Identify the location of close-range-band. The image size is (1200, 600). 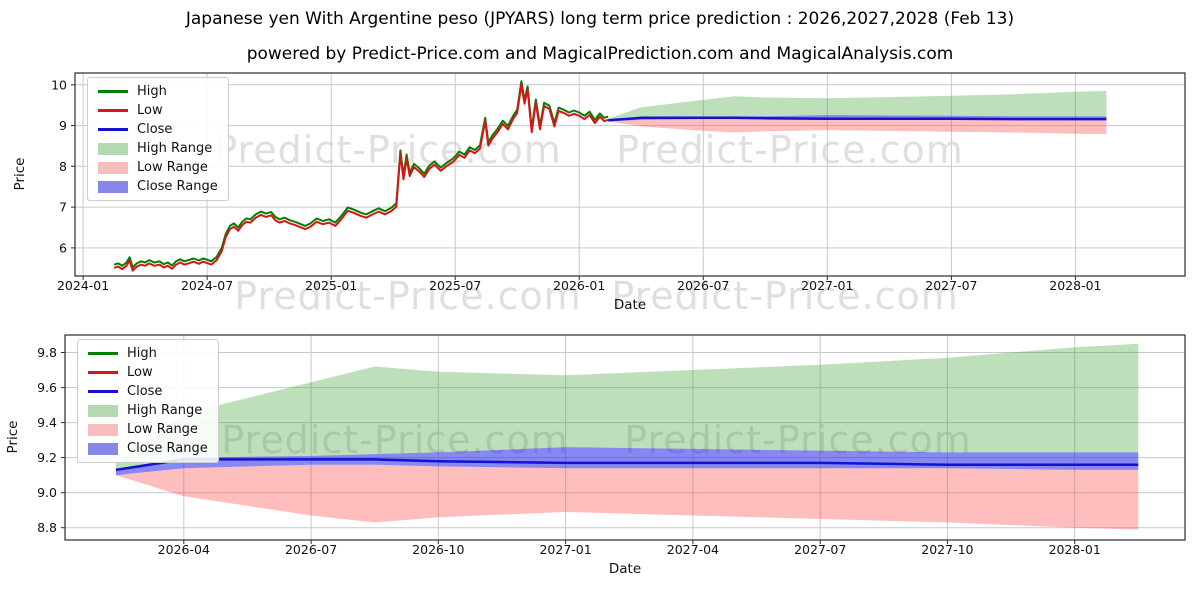
(627, 461).